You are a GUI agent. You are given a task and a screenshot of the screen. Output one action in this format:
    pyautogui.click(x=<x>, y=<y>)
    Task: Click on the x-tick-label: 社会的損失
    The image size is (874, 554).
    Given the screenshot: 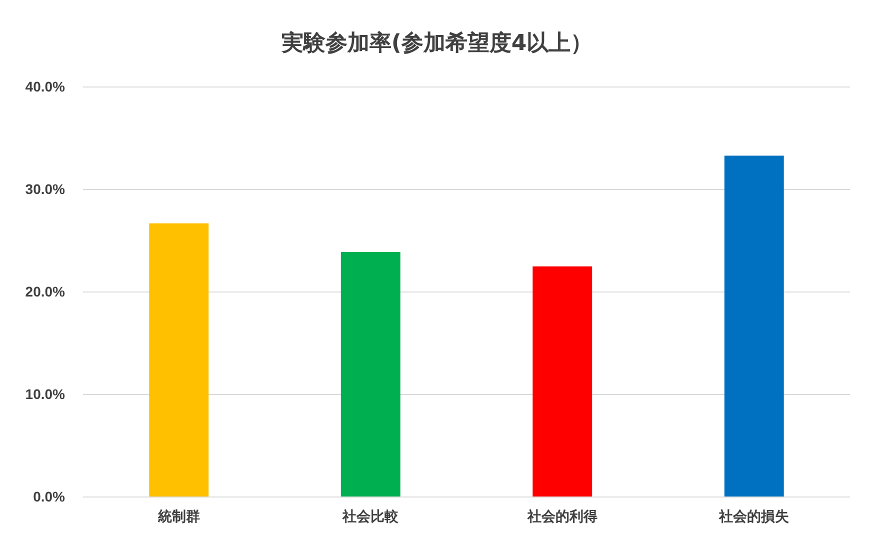 What is the action you would take?
    pyautogui.click(x=754, y=516)
    